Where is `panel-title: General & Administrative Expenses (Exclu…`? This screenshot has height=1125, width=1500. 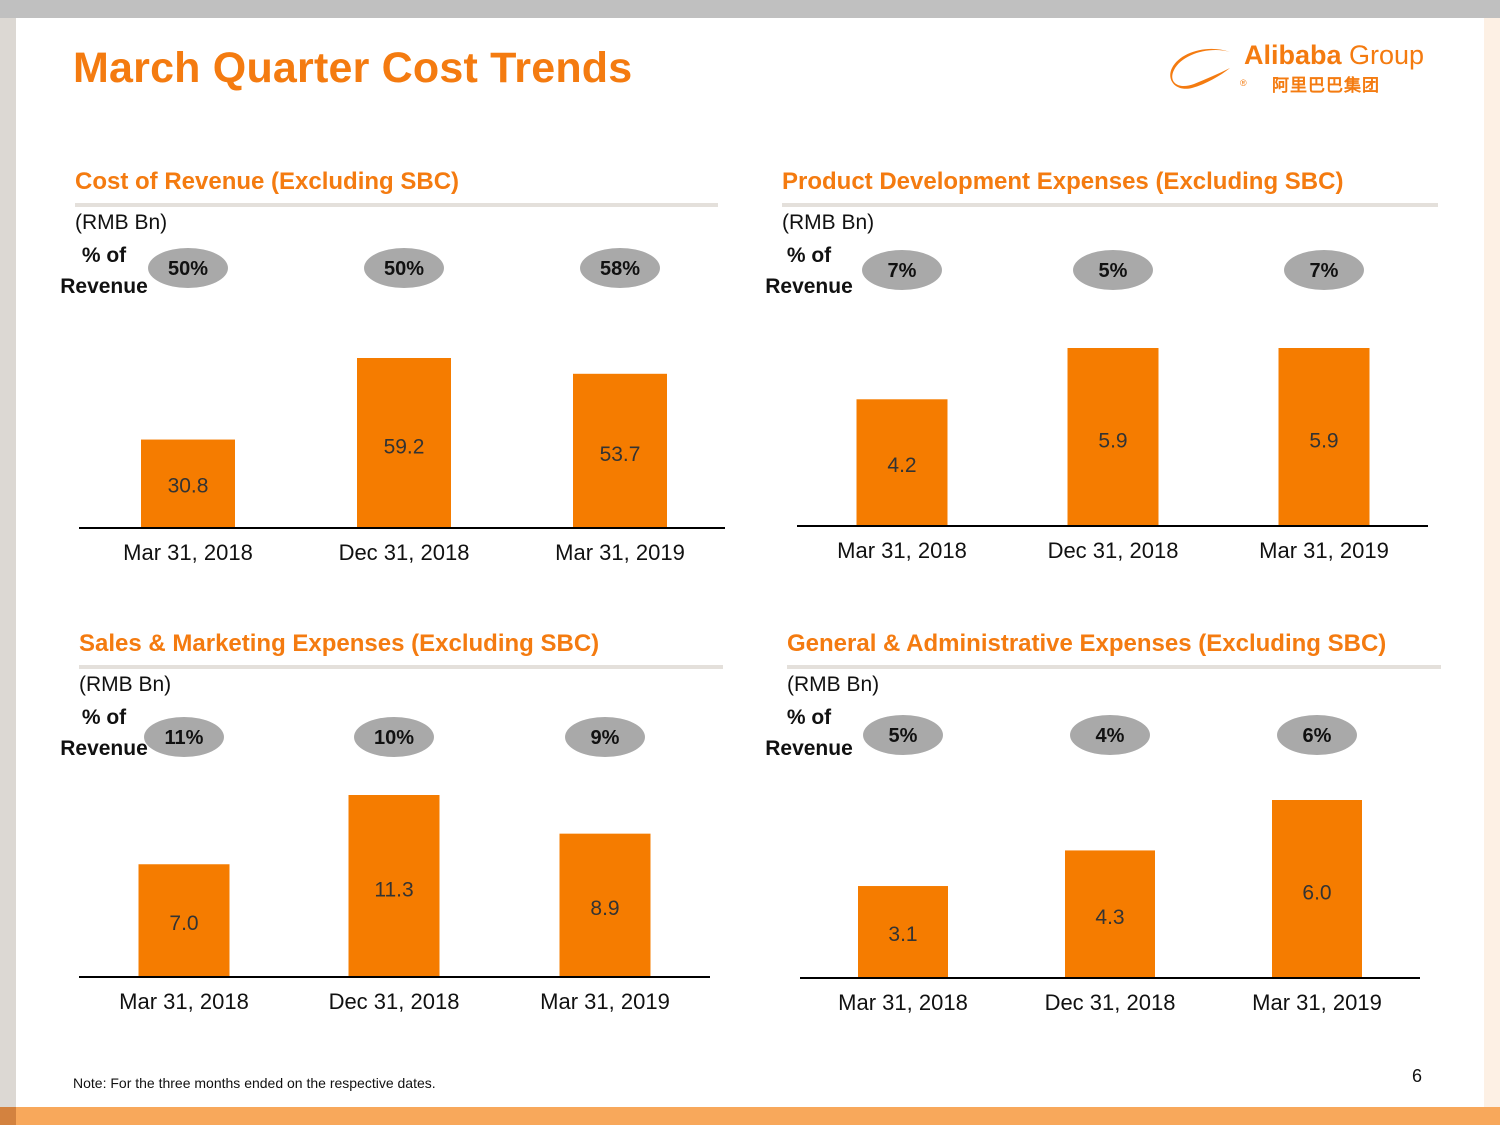
panel-title: General & Administrative Expenses (Exclu… is located at coordinates (1087, 643).